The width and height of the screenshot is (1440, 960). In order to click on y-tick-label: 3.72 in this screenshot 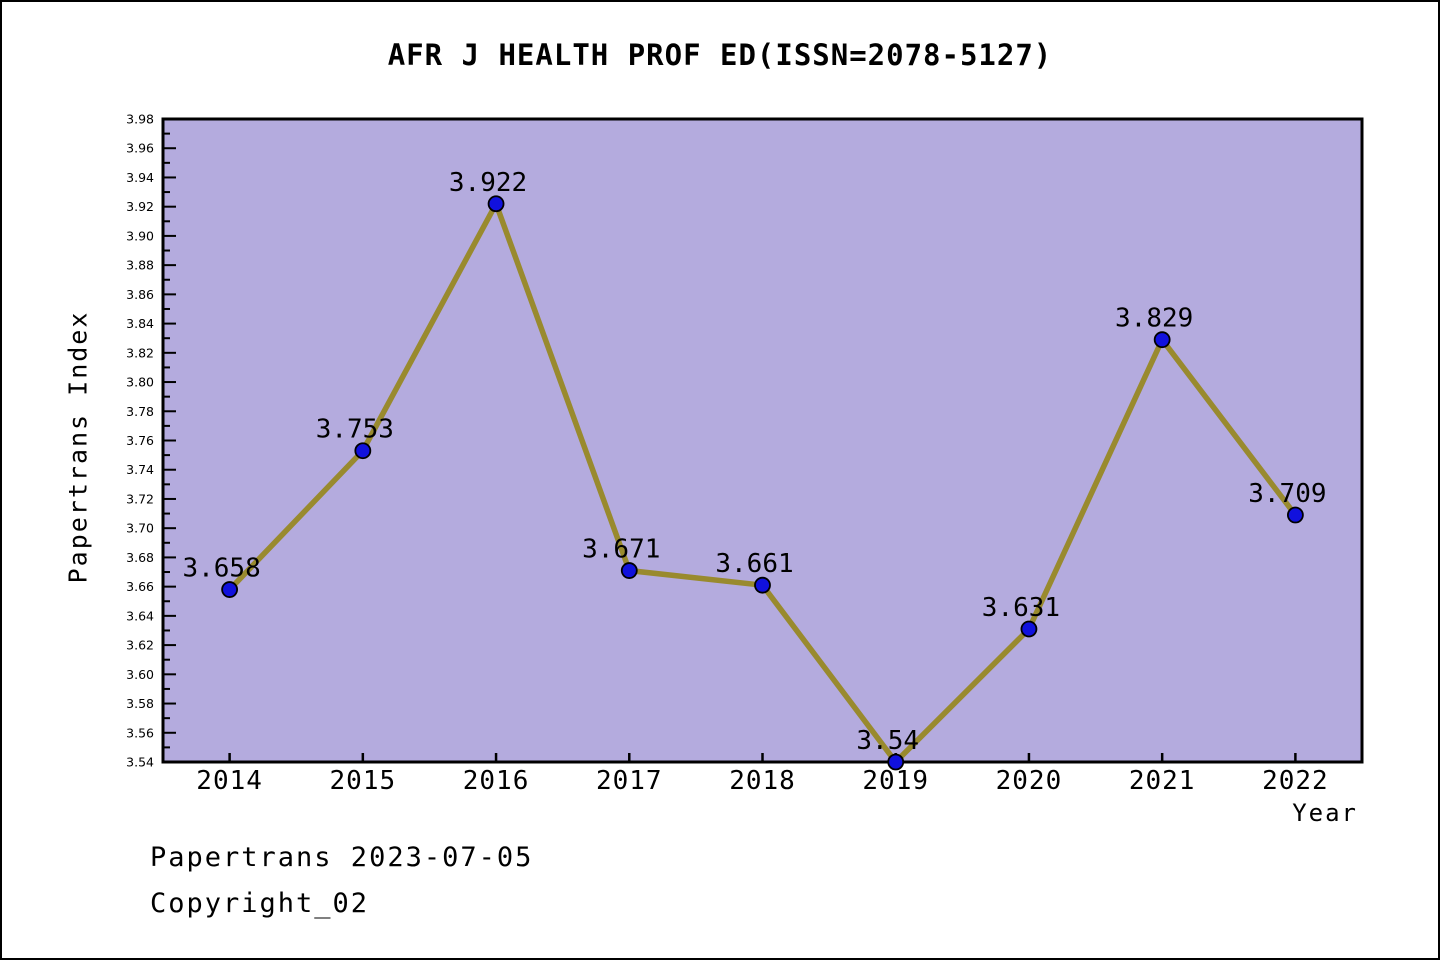, I will do `click(140, 498)`.